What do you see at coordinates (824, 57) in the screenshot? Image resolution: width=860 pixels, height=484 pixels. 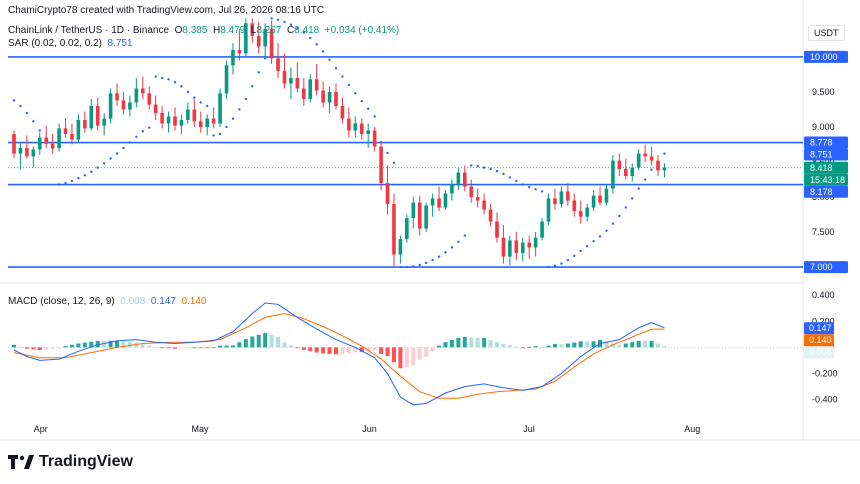 I see `price-badge-label: 10.000` at bounding box center [824, 57].